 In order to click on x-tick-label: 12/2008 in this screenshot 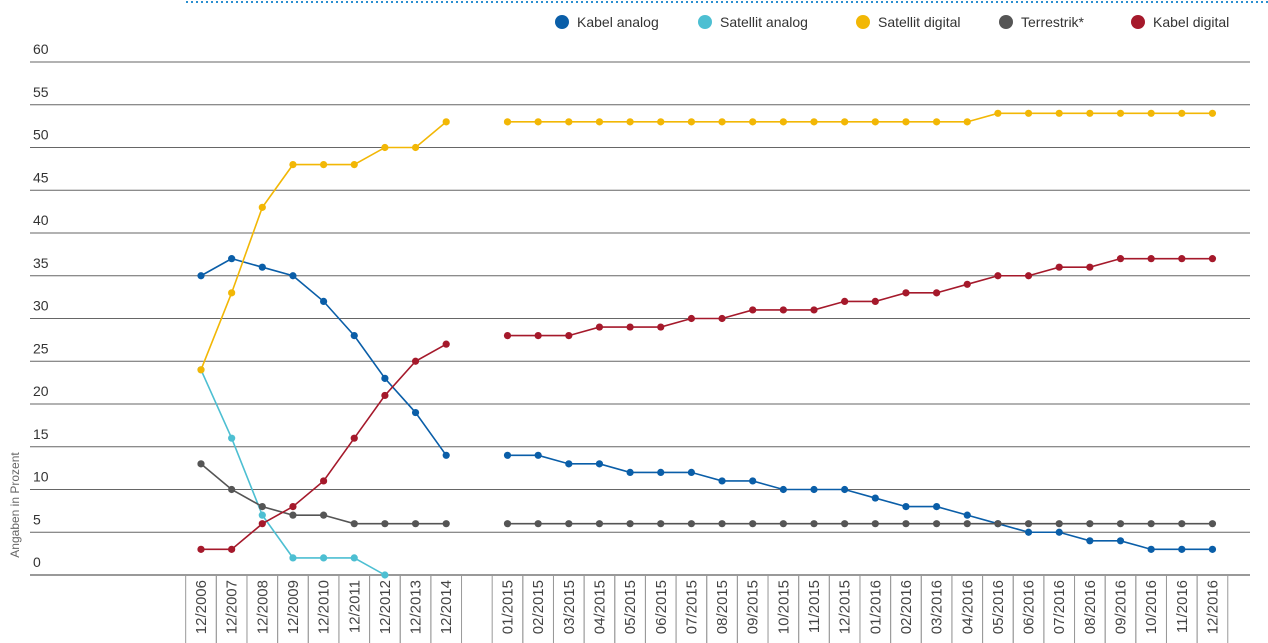, I will do `click(262, 607)`.